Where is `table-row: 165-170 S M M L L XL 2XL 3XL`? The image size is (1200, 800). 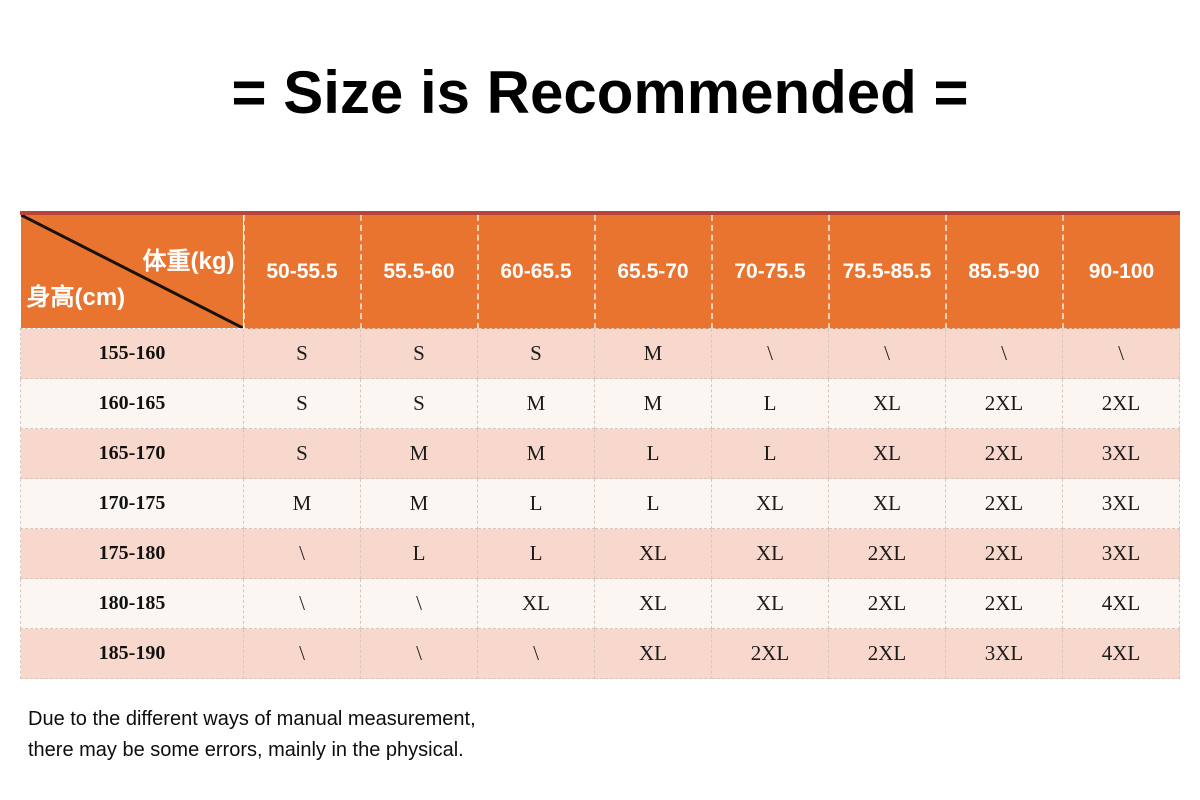 table-row: 165-170 S M M L L XL 2XL 3XL is located at coordinates (600, 453).